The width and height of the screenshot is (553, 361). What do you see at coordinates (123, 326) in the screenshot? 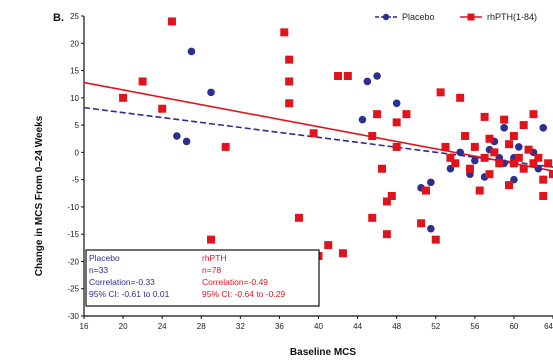
I see `x-tick-label: 20` at bounding box center [123, 326].